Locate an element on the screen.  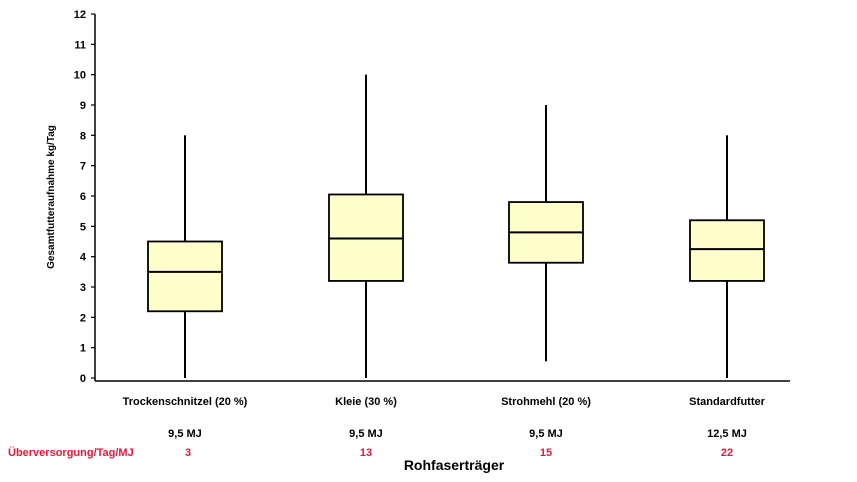
energy-labels: 9,5 MJ 9,5 MJ 9,5 MJ 12,5 MJ is located at coordinates (457, 434).